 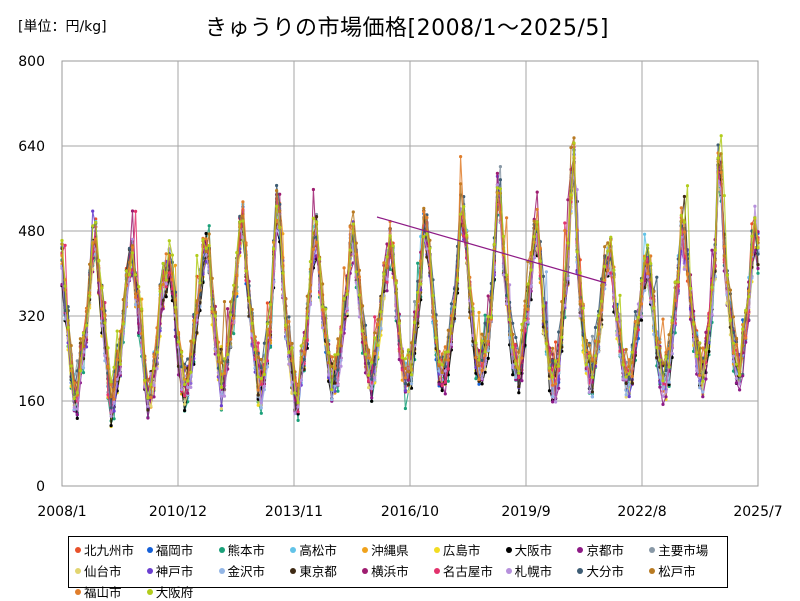 What do you see at coordinates (613, 549) in the screenshot?
I see `legend-item: 京都市` at bounding box center [613, 549].